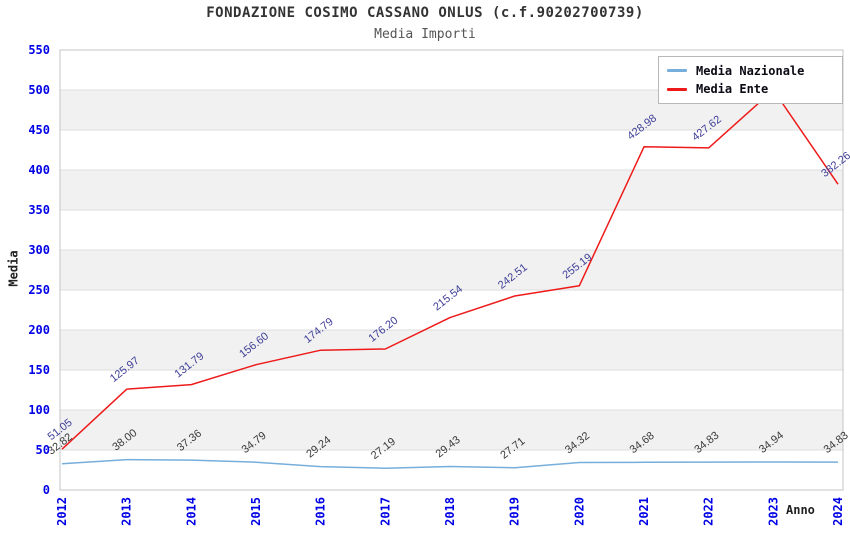 The width and height of the screenshot is (850, 550). What do you see at coordinates (39, 170) in the screenshot?
I see `y-tick-label: 400` at bounding box center [39, 170].